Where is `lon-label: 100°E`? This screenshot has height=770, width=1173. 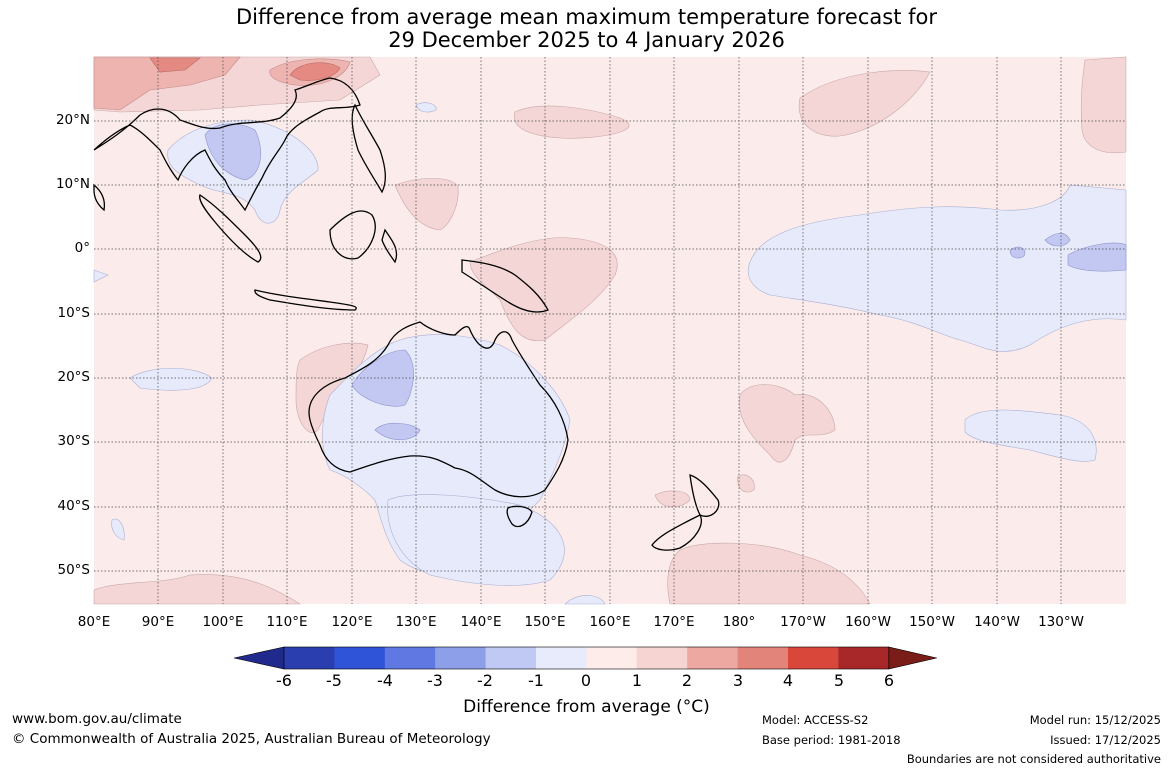 lon-label: 100°E is located at coordinates (223, 622).